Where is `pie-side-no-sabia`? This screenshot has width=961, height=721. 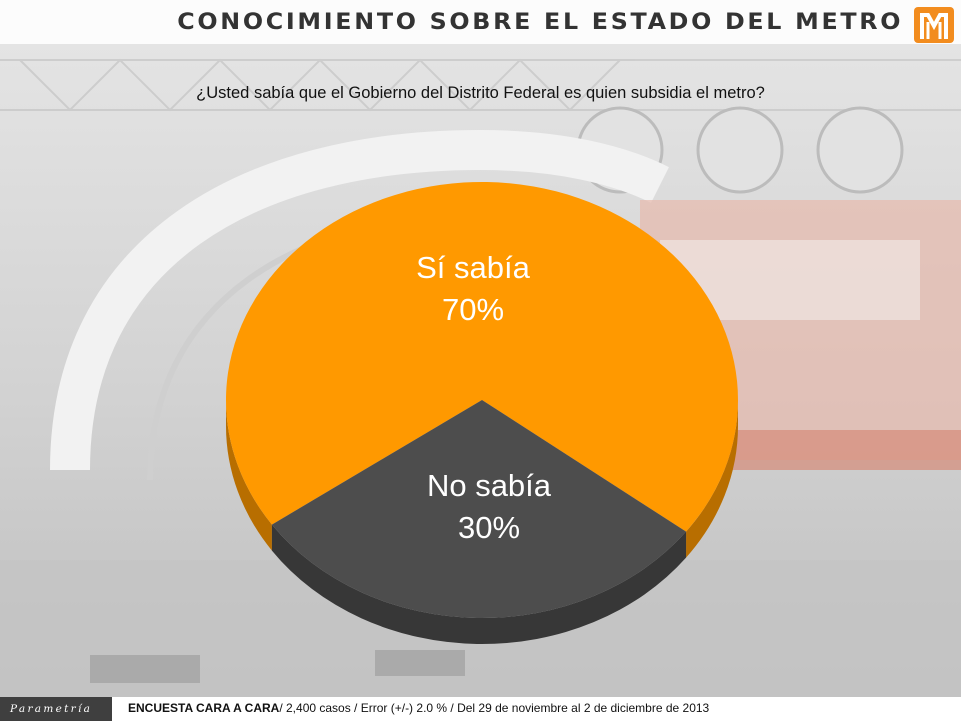
pie-side-no-sabia is located at coordinates (479, 584).